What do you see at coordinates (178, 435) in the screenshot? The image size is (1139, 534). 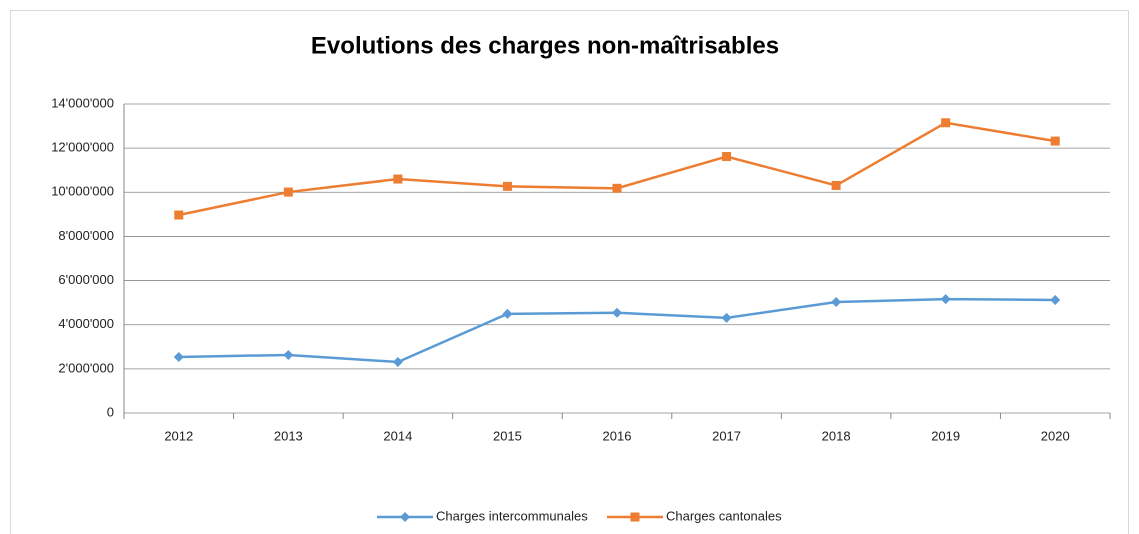 I see `x-tick-label: 2012` at bounding box center [178, 435].